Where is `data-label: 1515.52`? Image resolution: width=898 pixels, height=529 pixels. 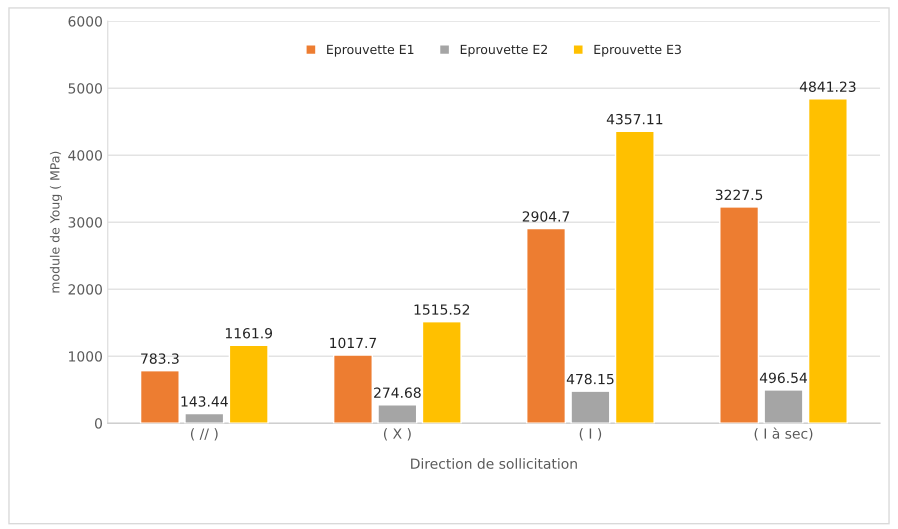
data-label: 1515.52 is located at coordinates (442, 309).